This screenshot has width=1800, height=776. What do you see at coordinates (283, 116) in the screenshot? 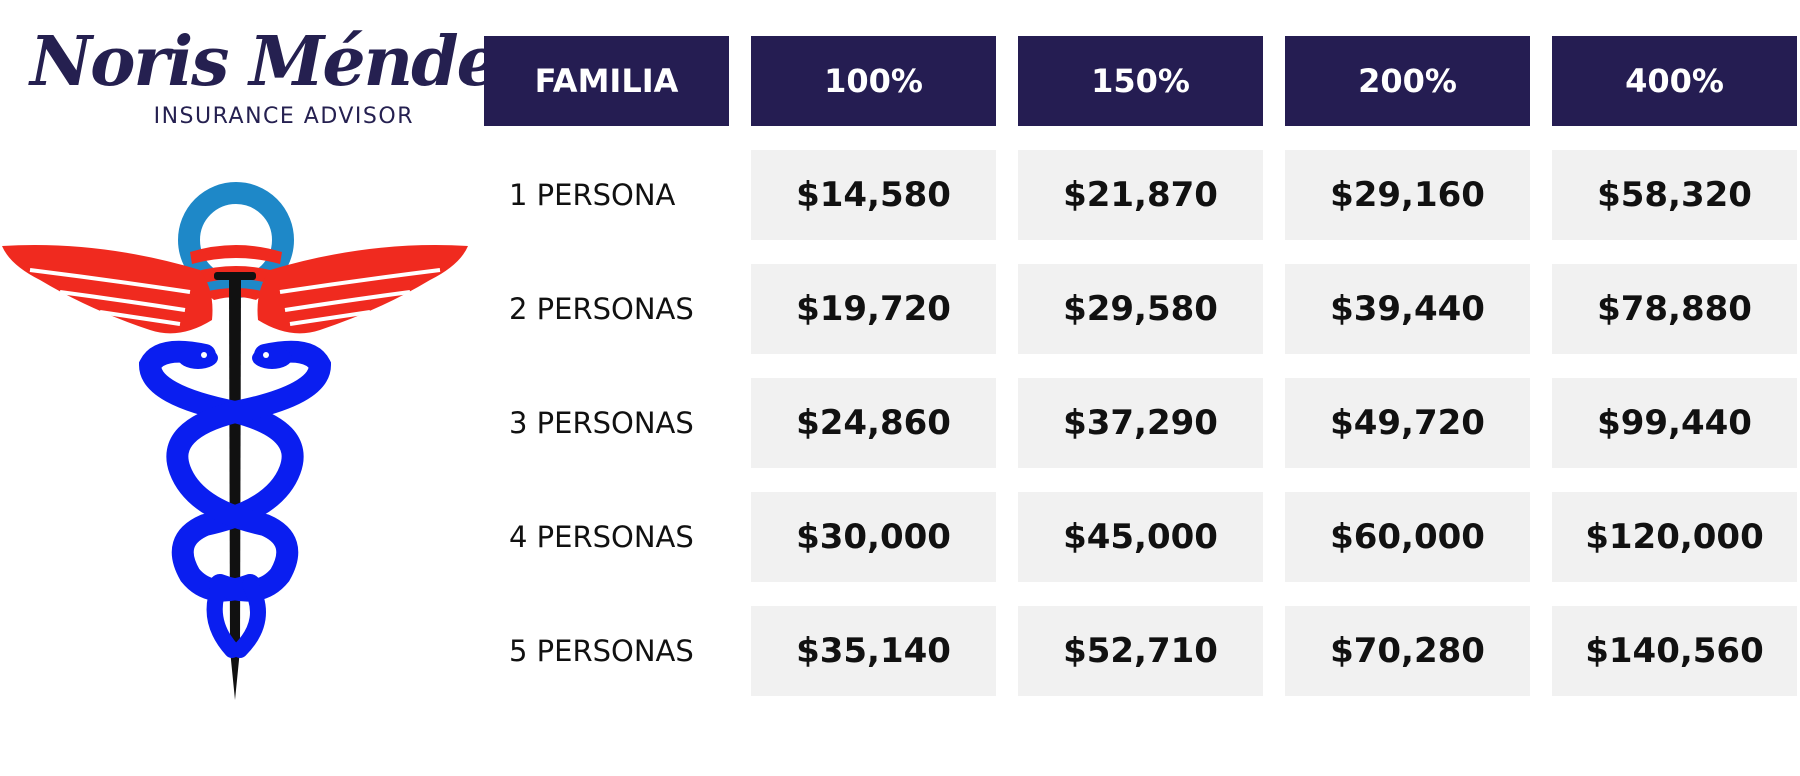
I see `brand-subtitle: INSURANCE ADVISOR` at bounding box center [283, 116].